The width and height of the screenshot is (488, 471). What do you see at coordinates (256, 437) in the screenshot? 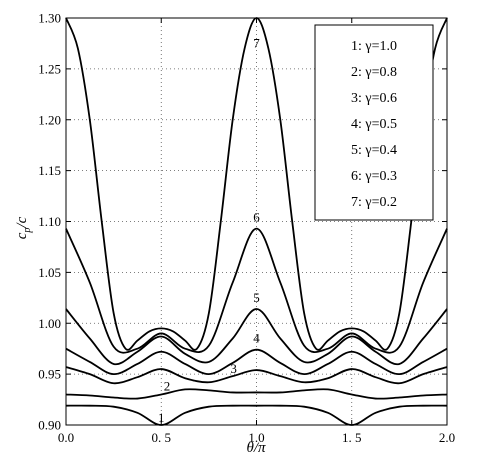
I see `x-tick-label: 1.0` at bounding box center [256, 437].